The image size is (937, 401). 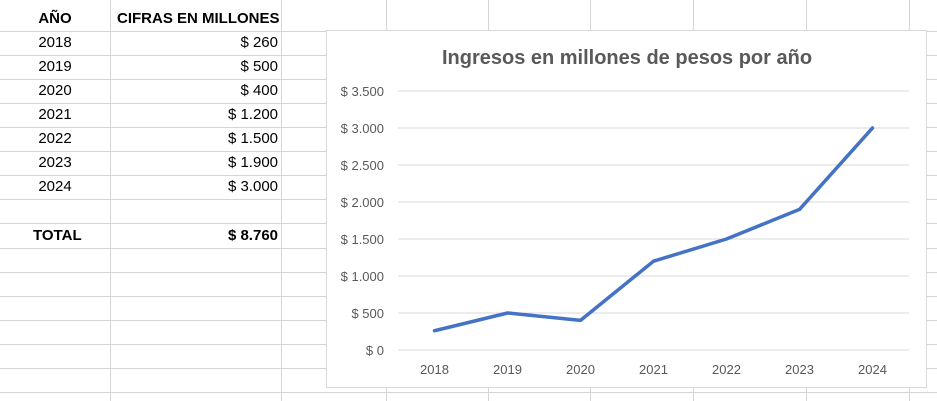 I want to click on year-cell: 2024, so click(x=55, y=186).